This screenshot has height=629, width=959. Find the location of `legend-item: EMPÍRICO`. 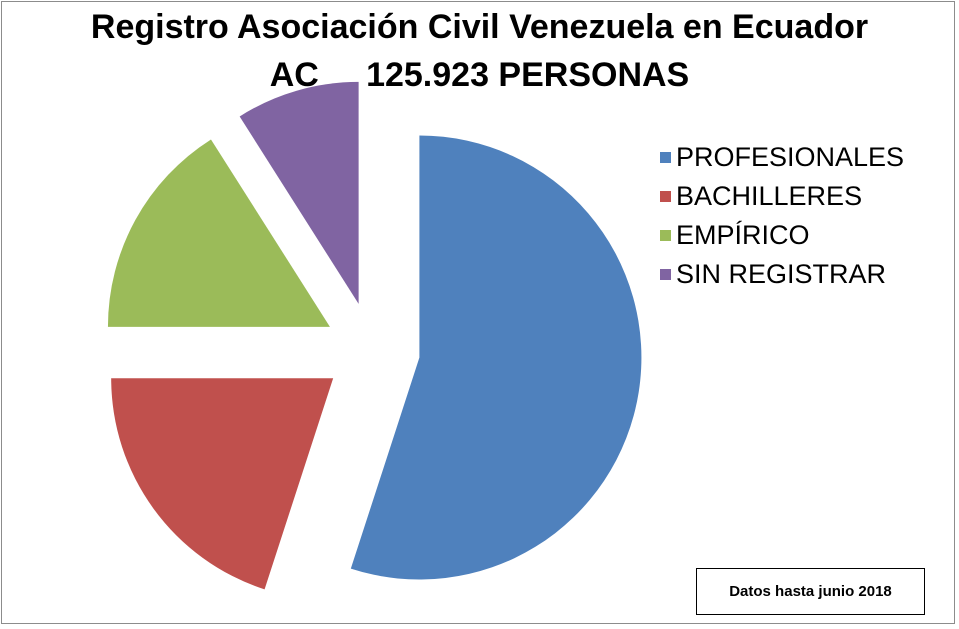

legend-item: EMPÍRICO is located at coordinates (782, 235).